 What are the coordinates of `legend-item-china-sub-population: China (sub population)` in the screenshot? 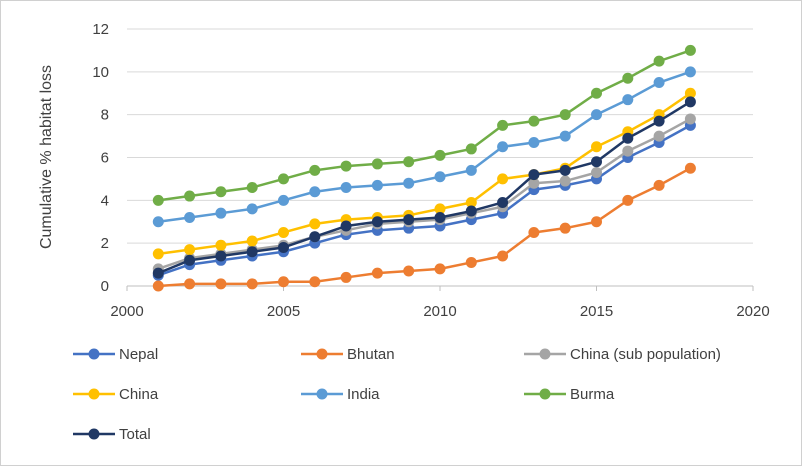 It's located at (622, 354).